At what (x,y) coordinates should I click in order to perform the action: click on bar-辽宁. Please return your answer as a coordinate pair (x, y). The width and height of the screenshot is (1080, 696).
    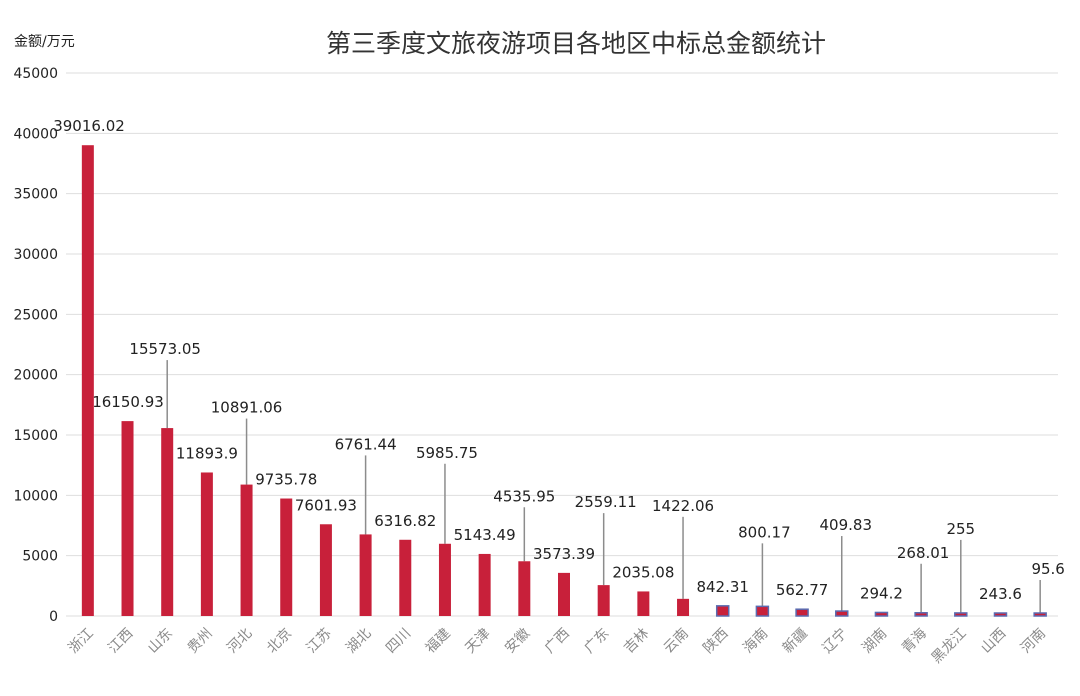
    Looking at the image, I should click on (842, 613).